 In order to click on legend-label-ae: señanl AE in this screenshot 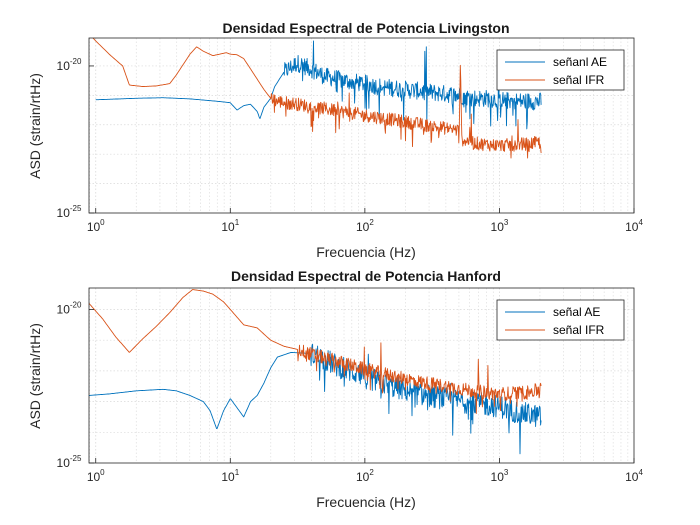, I will do `click(580, 62)`.